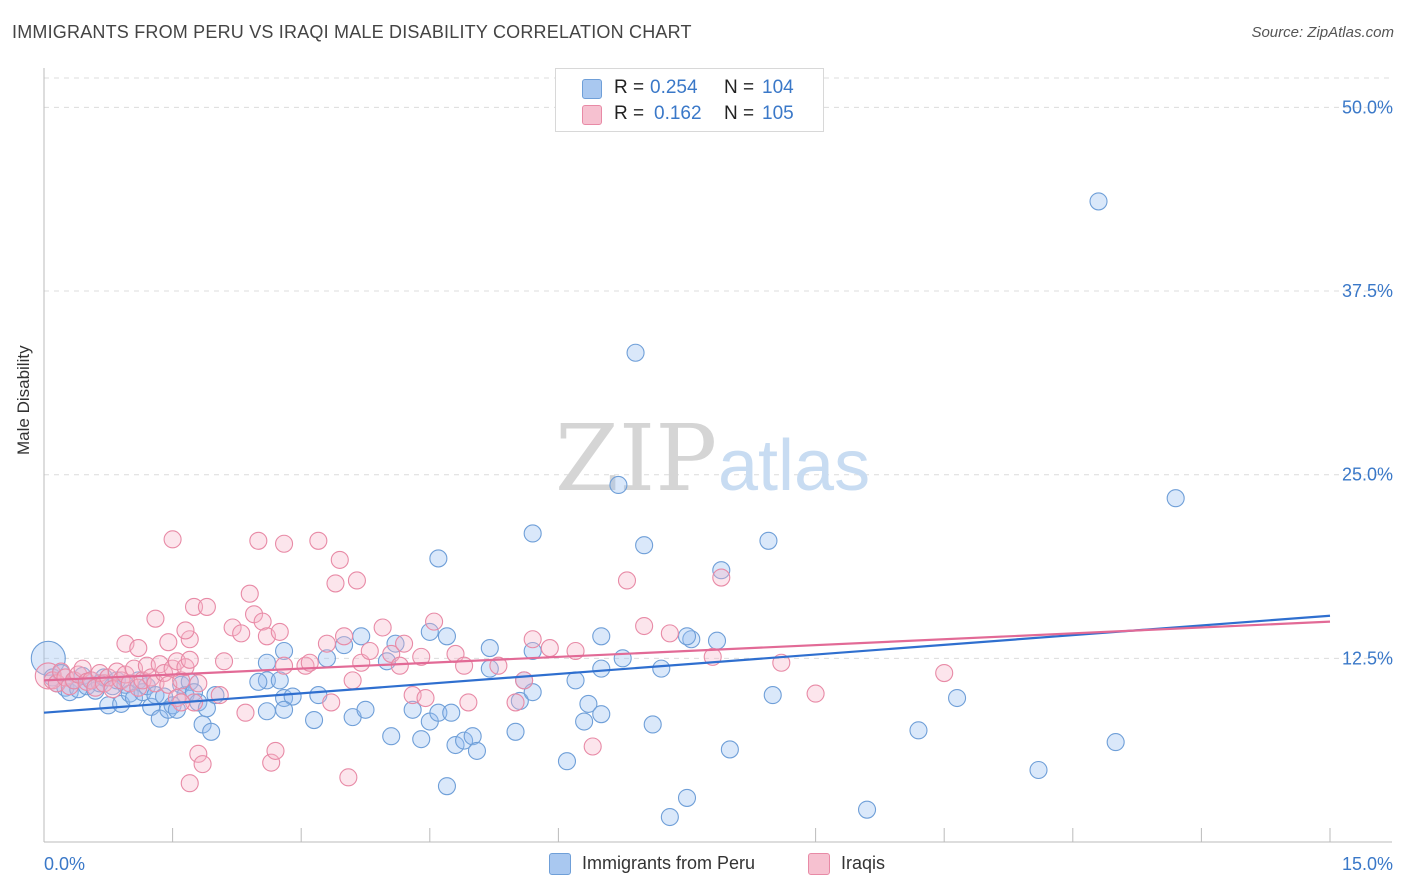  What do you see at coordinates (778, 87) in the screenshot?
I see `legend-n-value: 104` at bounding box center [778, 87].